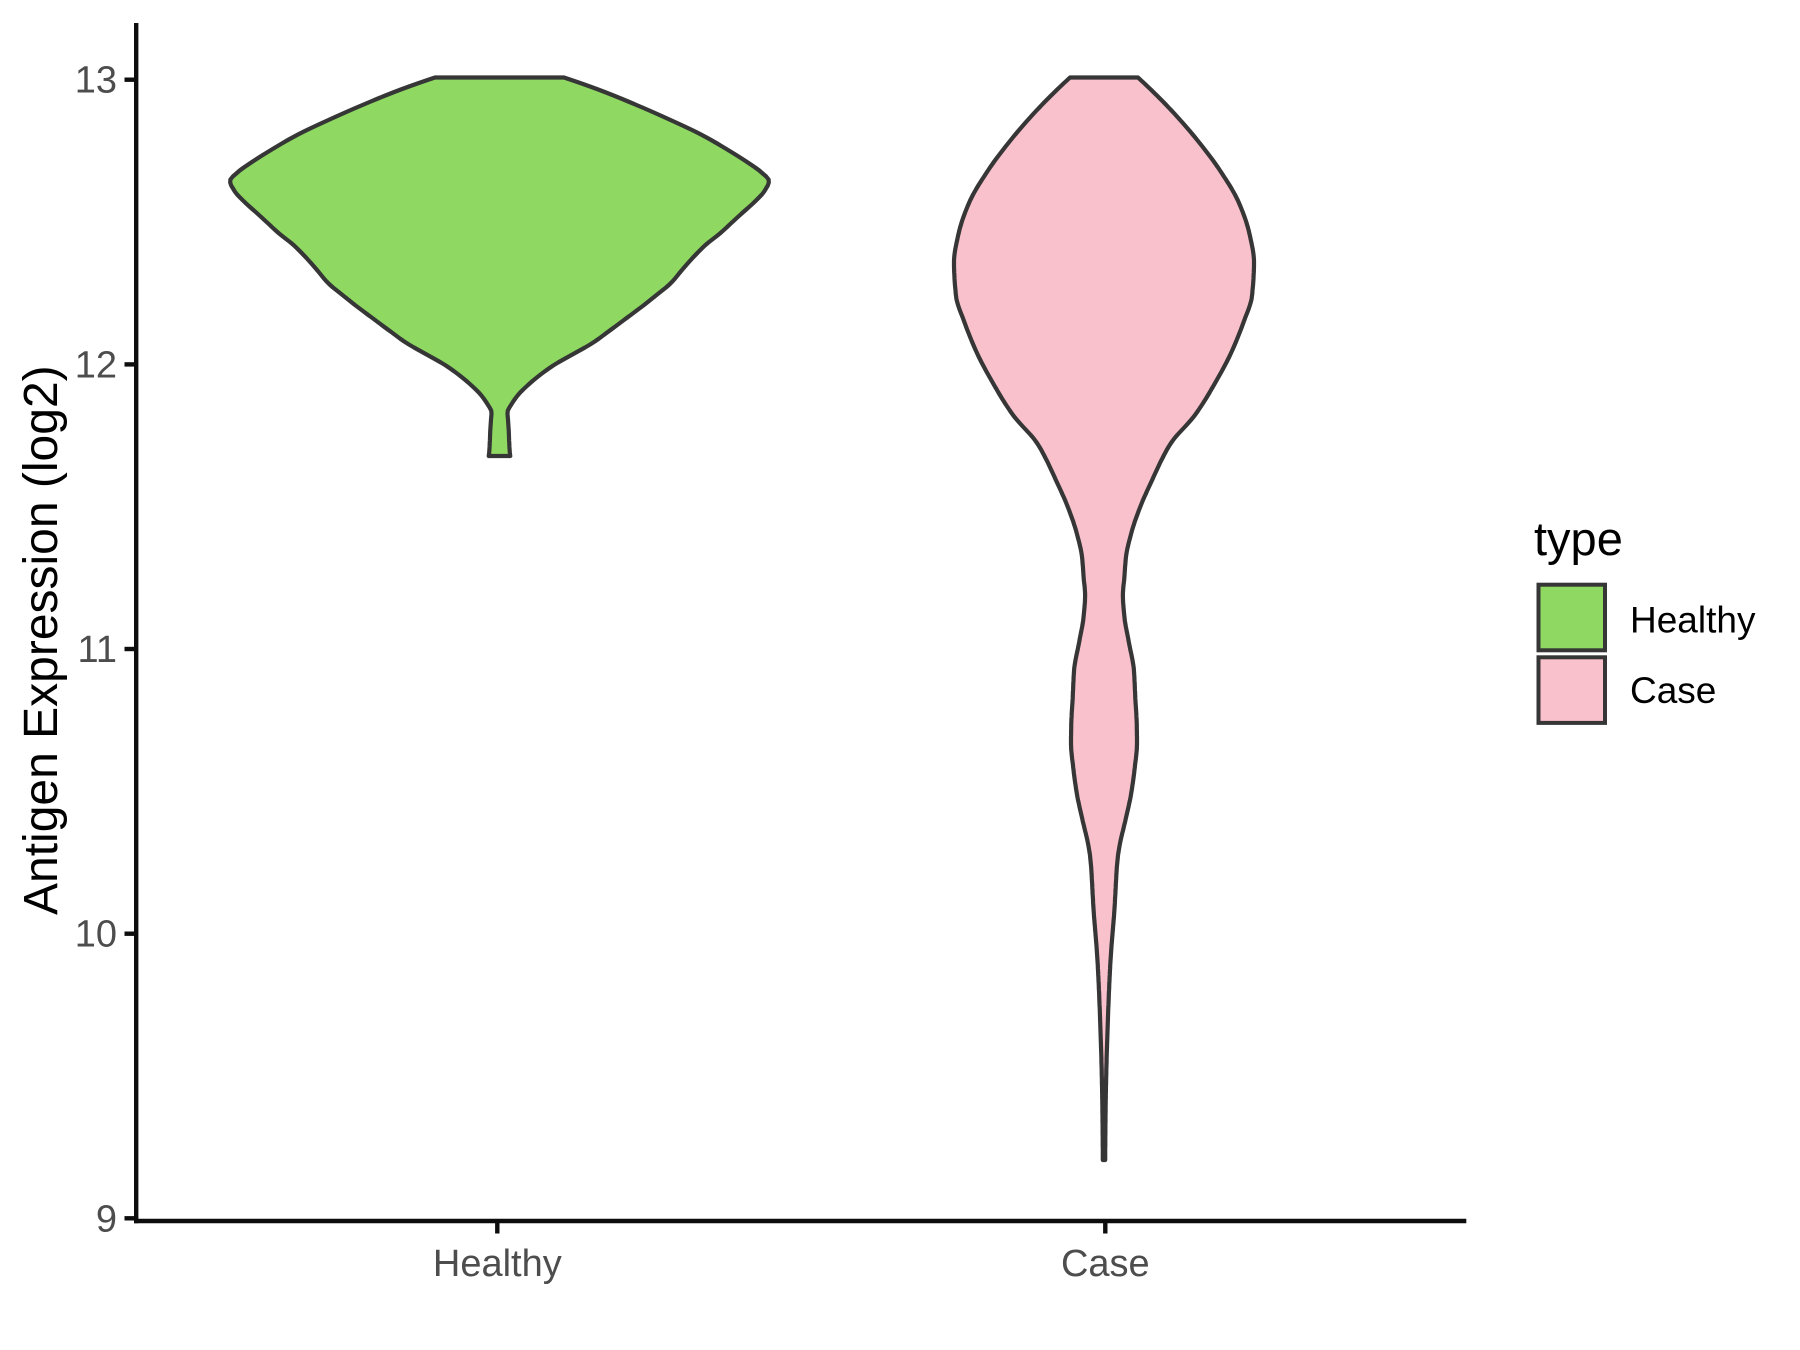  What do you see at coordinates (97, 650) in the screenshot?
I see `svg-text: 11` at bounding box center [97, 650].